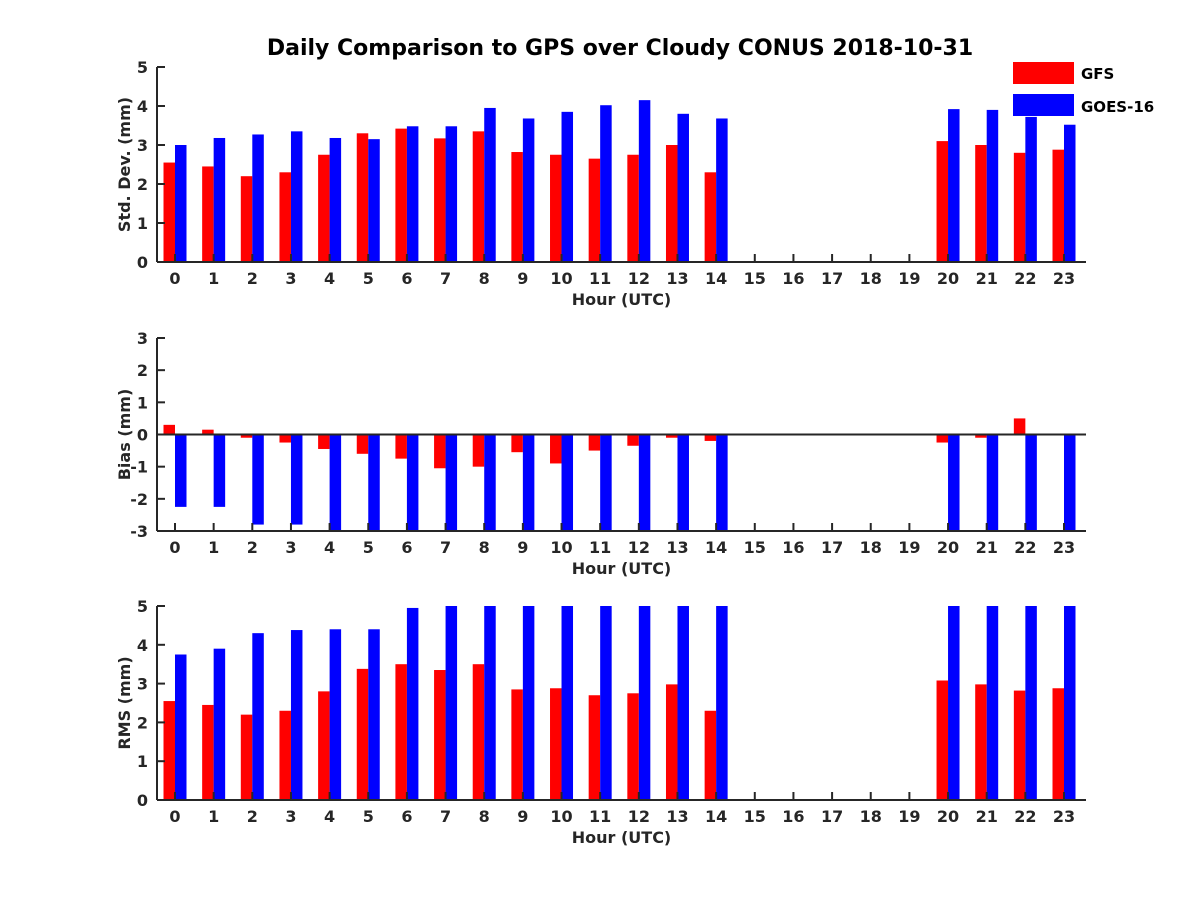  Describe the element at coordinates (600, 278) in the screenshot. I see `x-tick-label: 11` at that location.